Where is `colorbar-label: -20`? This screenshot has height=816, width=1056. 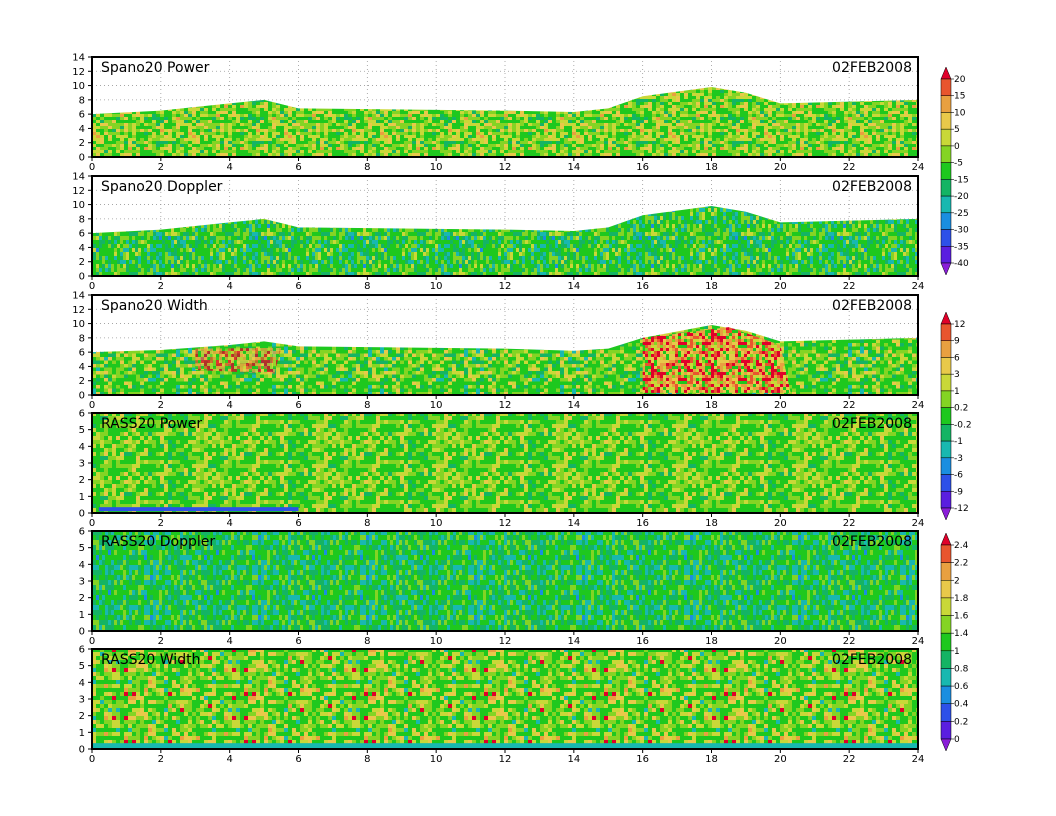
colorbar-label: -20 is located at coordinates (961, 197).